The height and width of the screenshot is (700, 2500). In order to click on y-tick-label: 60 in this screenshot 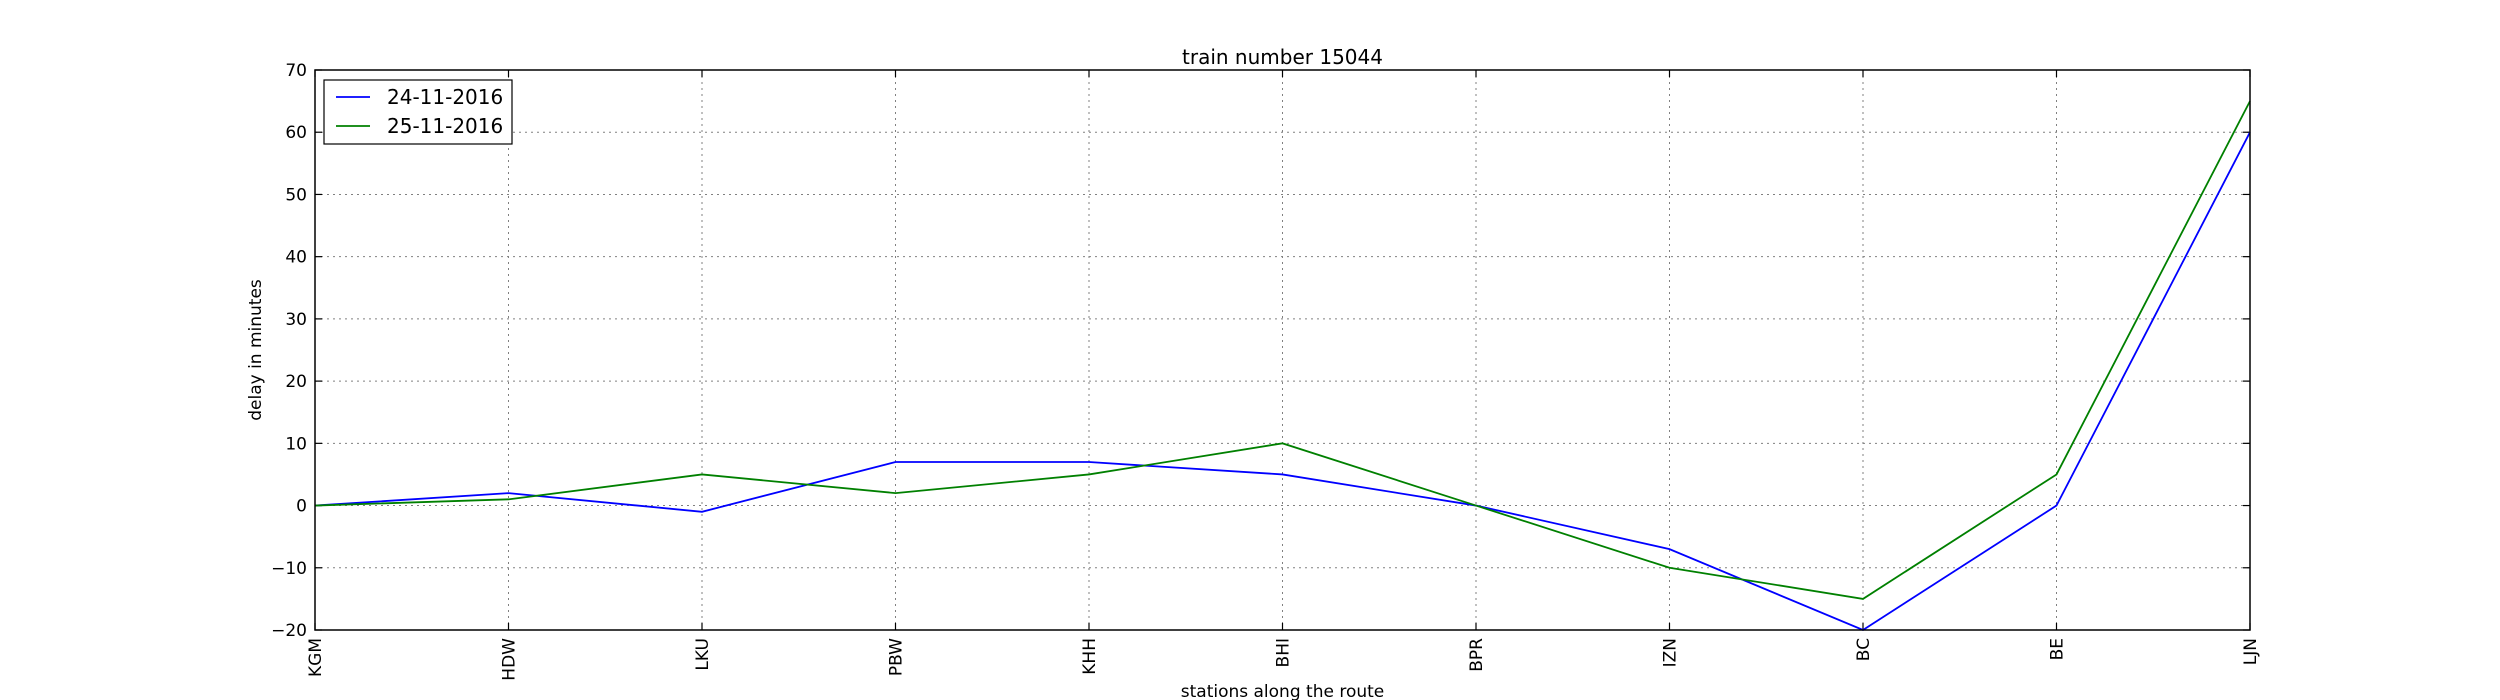, I will do `click(296, 133)`.